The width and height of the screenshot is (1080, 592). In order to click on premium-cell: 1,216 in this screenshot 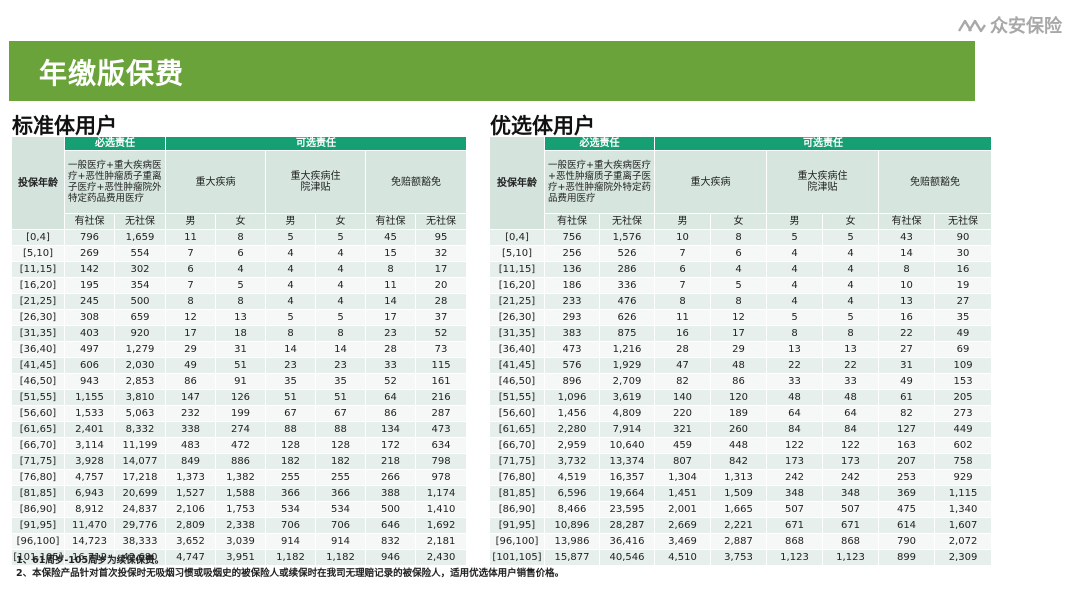, I will do `click(627, 349)`.